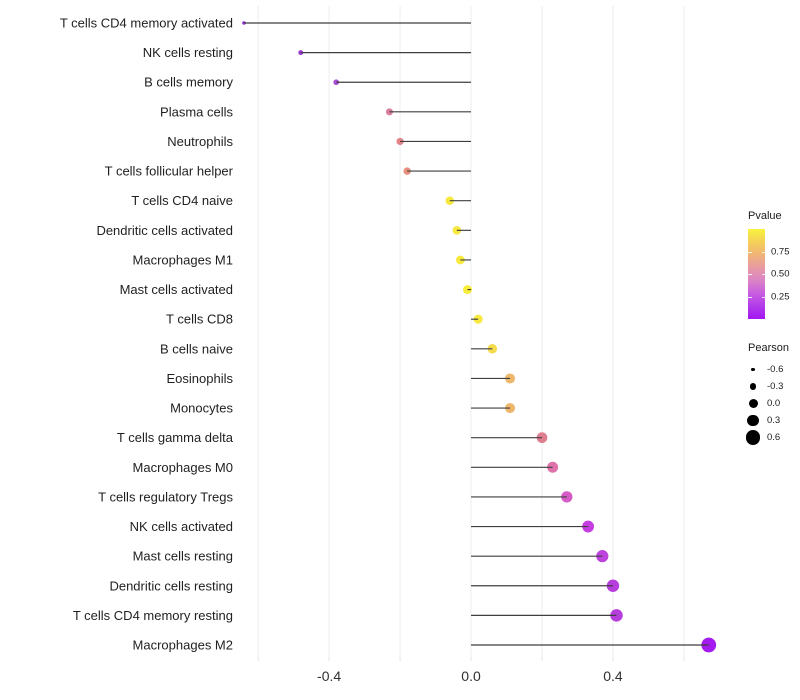 Image resolution: width=800 pixels, height=700 pixels. I want to click on category-label: T cells CD8, so click(199, 319).